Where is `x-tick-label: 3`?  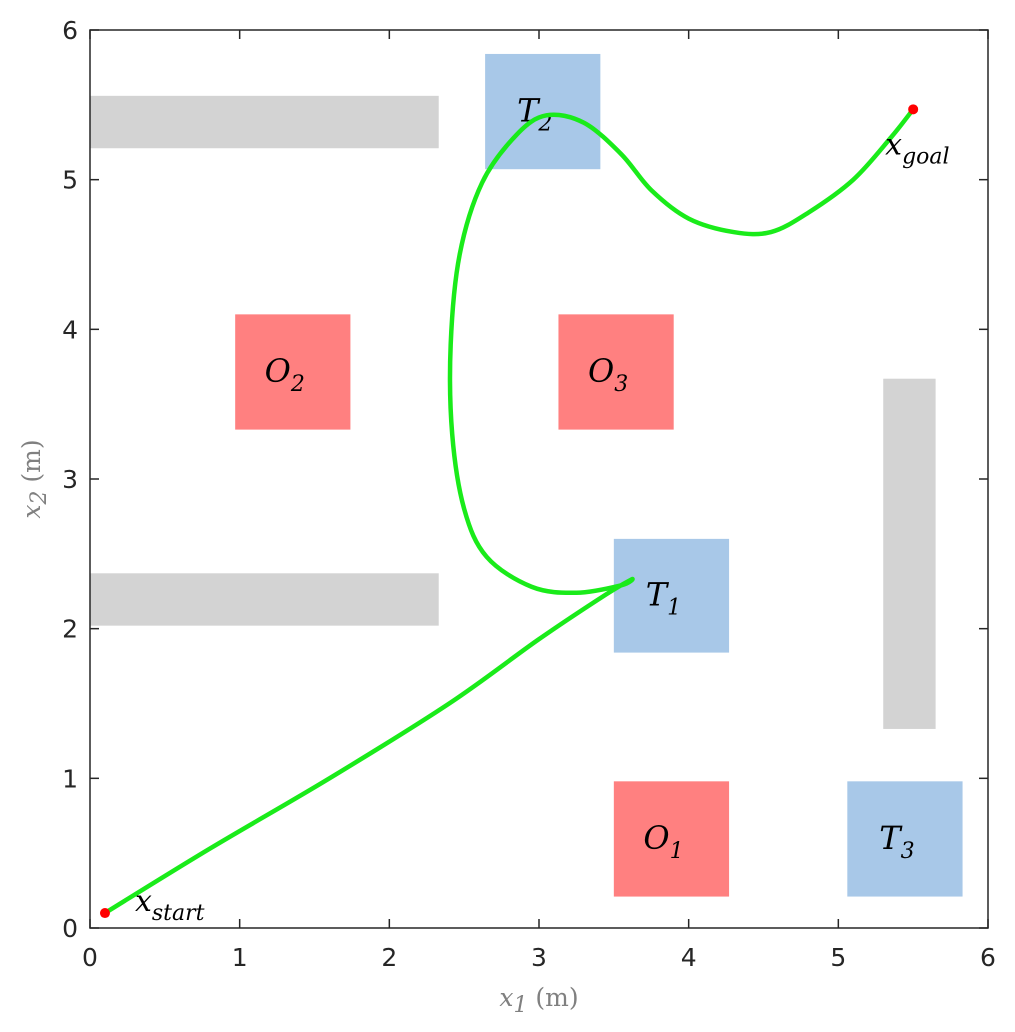
x-tick-label: 3 is located at coordinates (539, 957).